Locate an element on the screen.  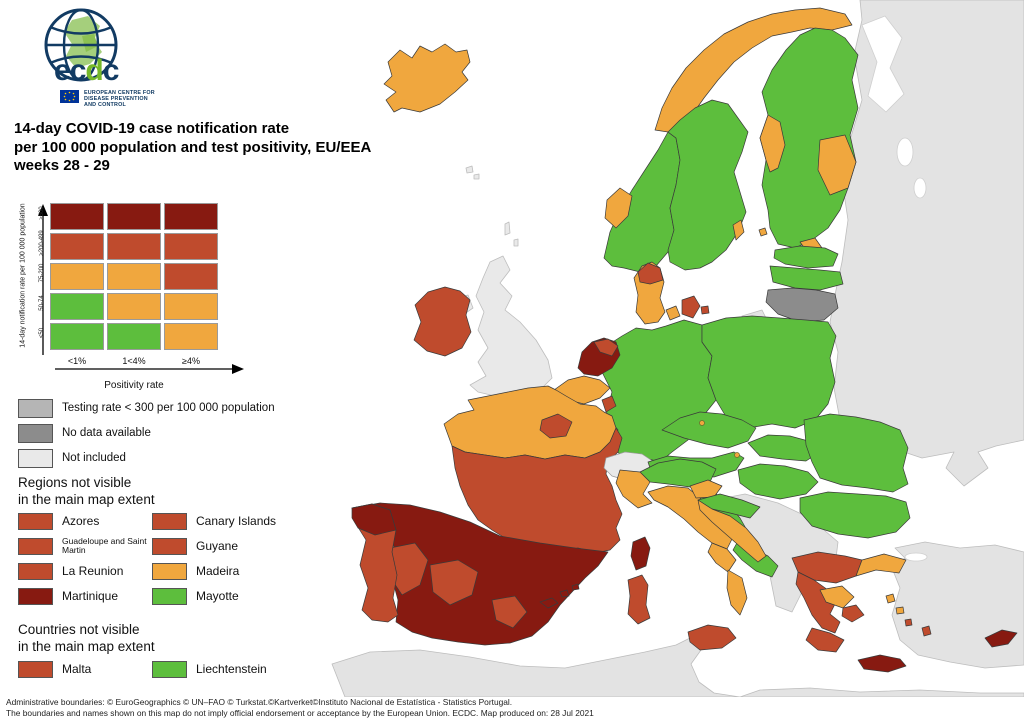
region-c2-row-0: Canary Islands is located at coordinates (222, 521).